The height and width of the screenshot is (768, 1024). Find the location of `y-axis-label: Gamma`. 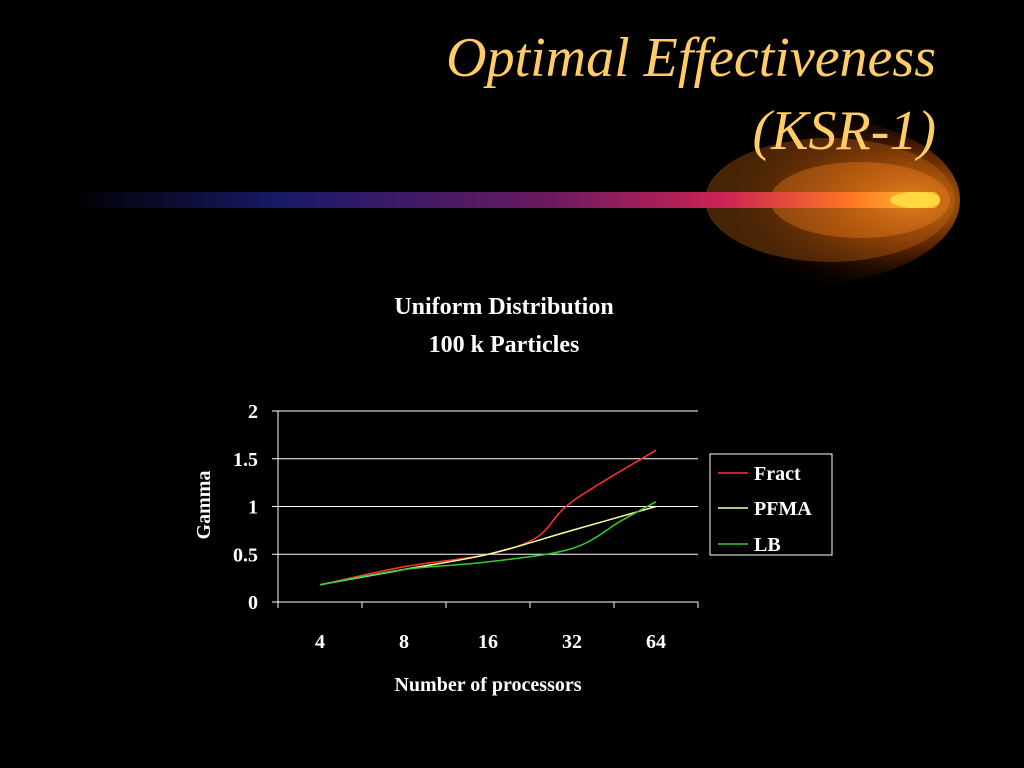

y-axis-label: Gamma is located at coordinates (204, 505).